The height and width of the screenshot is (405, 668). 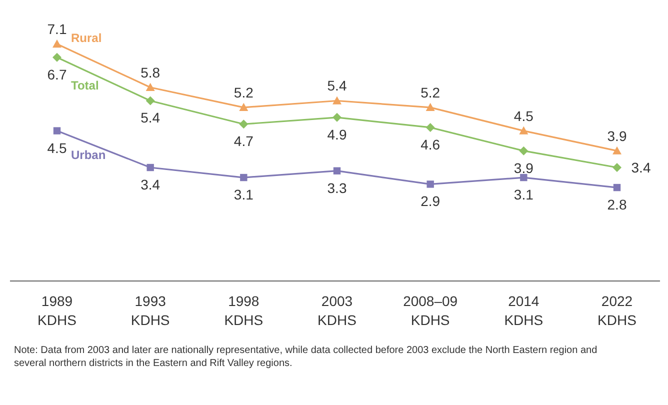 What do you see at coordinates (244, 141) in the screenshot?
I see `data-label: 4.7` at bounding box center [244, 141].